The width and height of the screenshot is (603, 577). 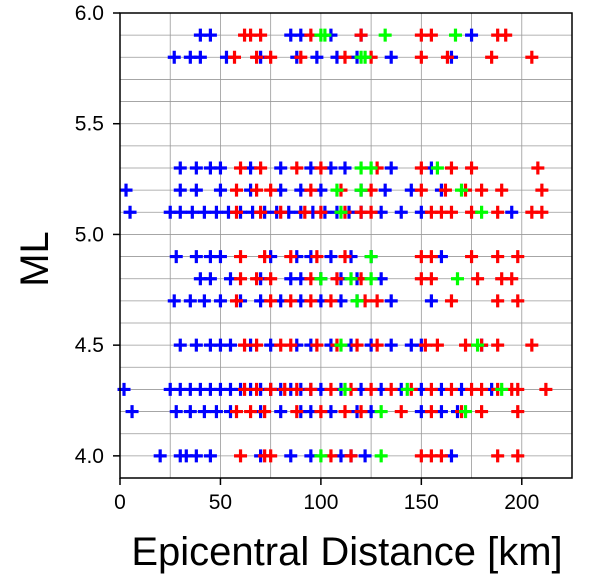 What do you see at coordinates (89, 456) in the screenshot?
I see `y-tick-label: 4.0` at bounding box center [89, 456].